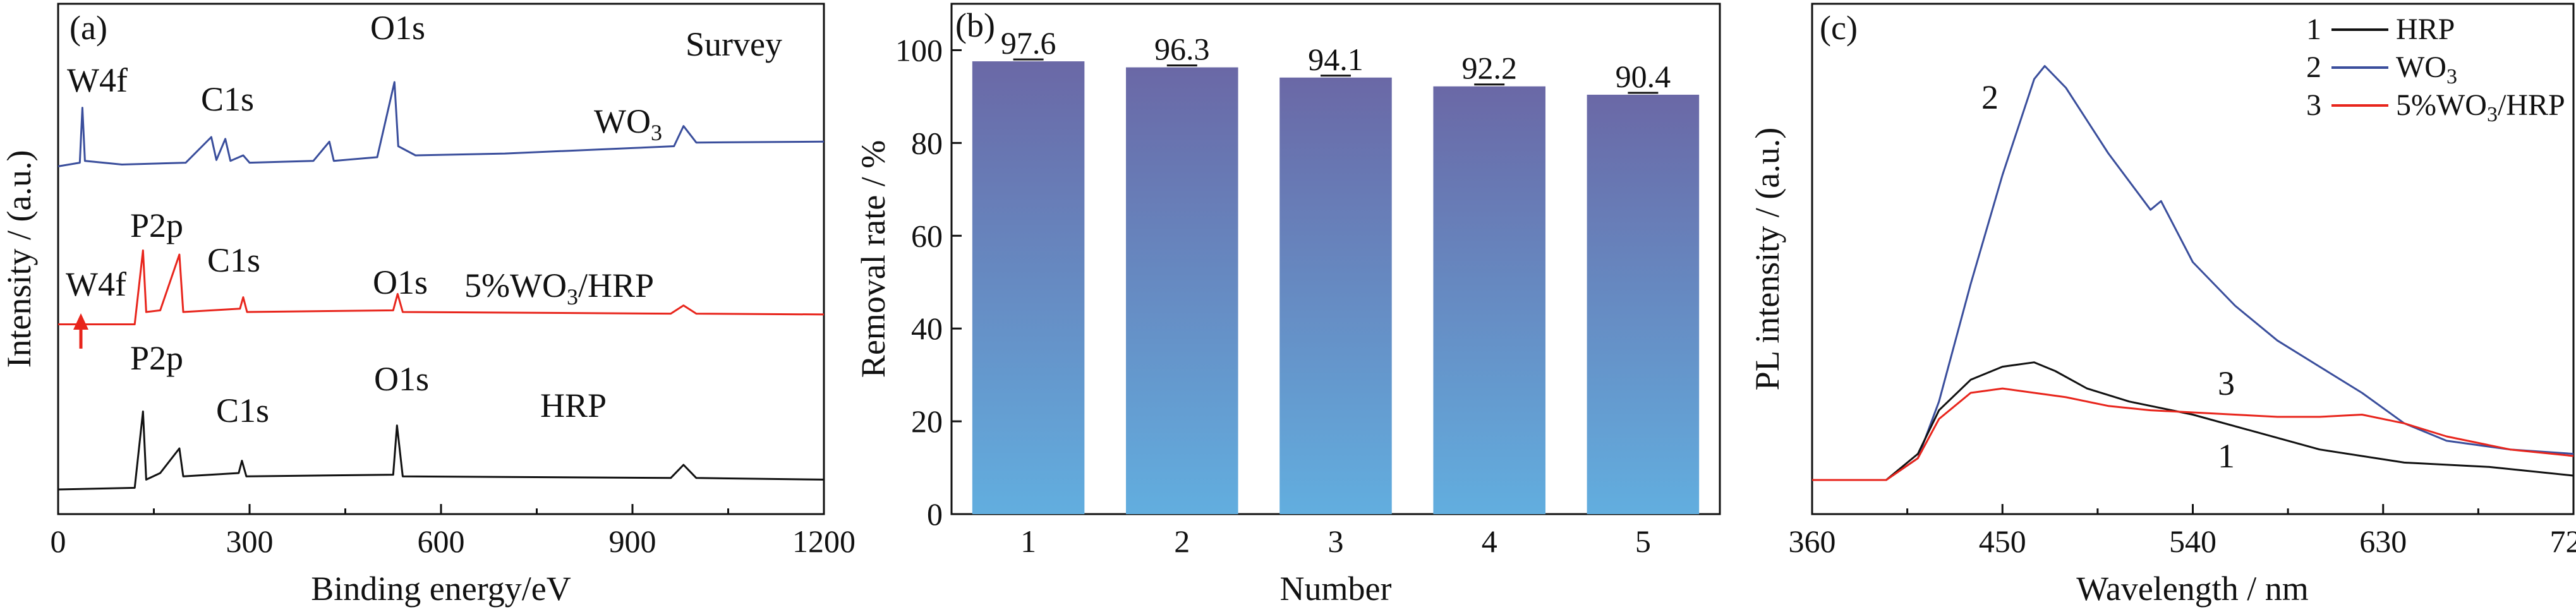 The width and height of the screenshot is (2576, 612). What do you see at coordinates (1182, 541) in the screenshot?
I see `panel-b-x-tick-label: 2` at bounding box center [1182, 541].